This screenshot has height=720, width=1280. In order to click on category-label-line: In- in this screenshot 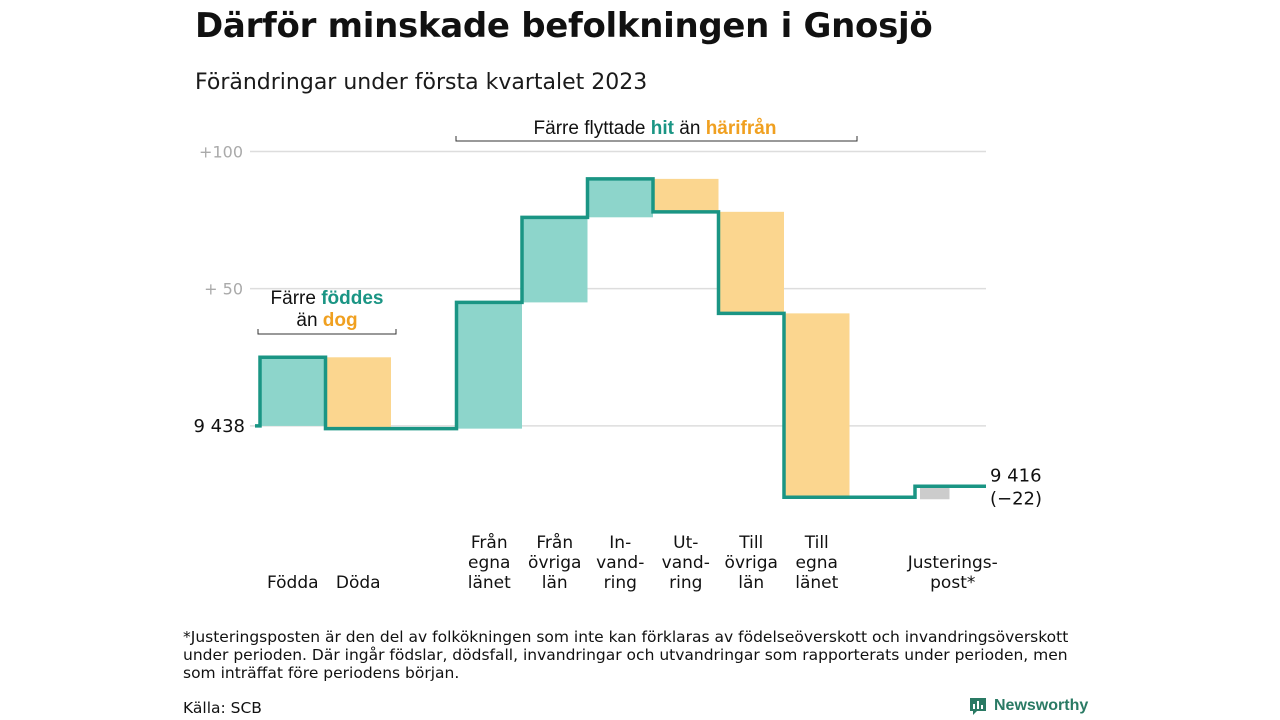, I will do `click(620, 543)`.